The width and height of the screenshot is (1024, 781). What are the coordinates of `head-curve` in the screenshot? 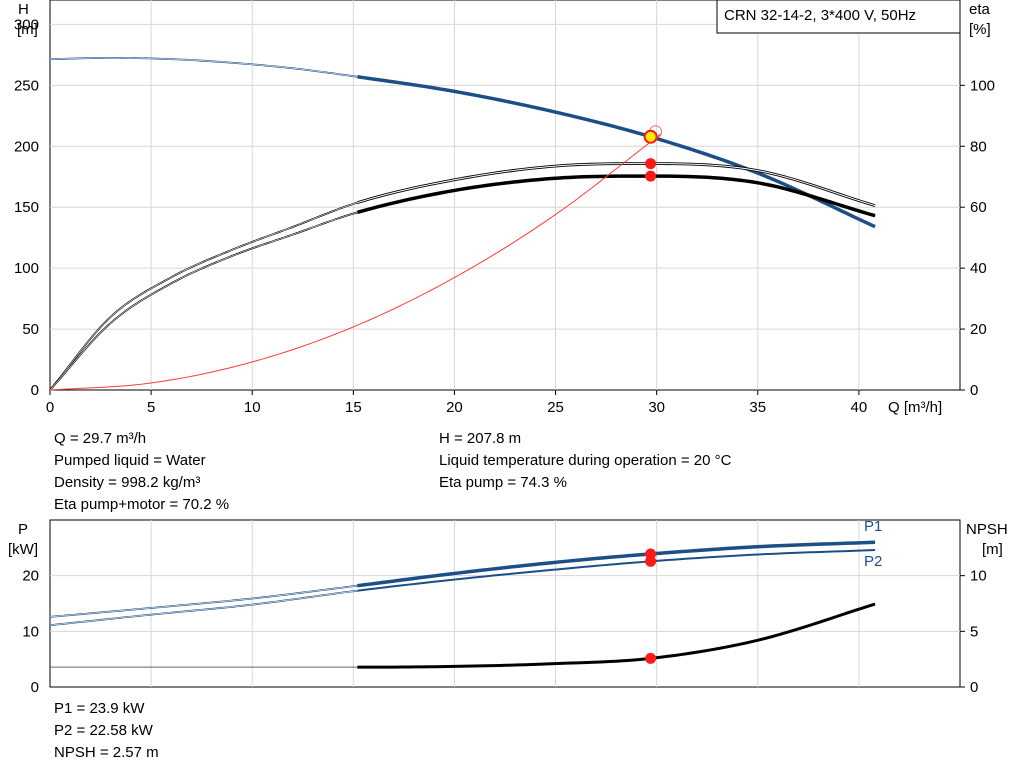 It's located at (616, 152).